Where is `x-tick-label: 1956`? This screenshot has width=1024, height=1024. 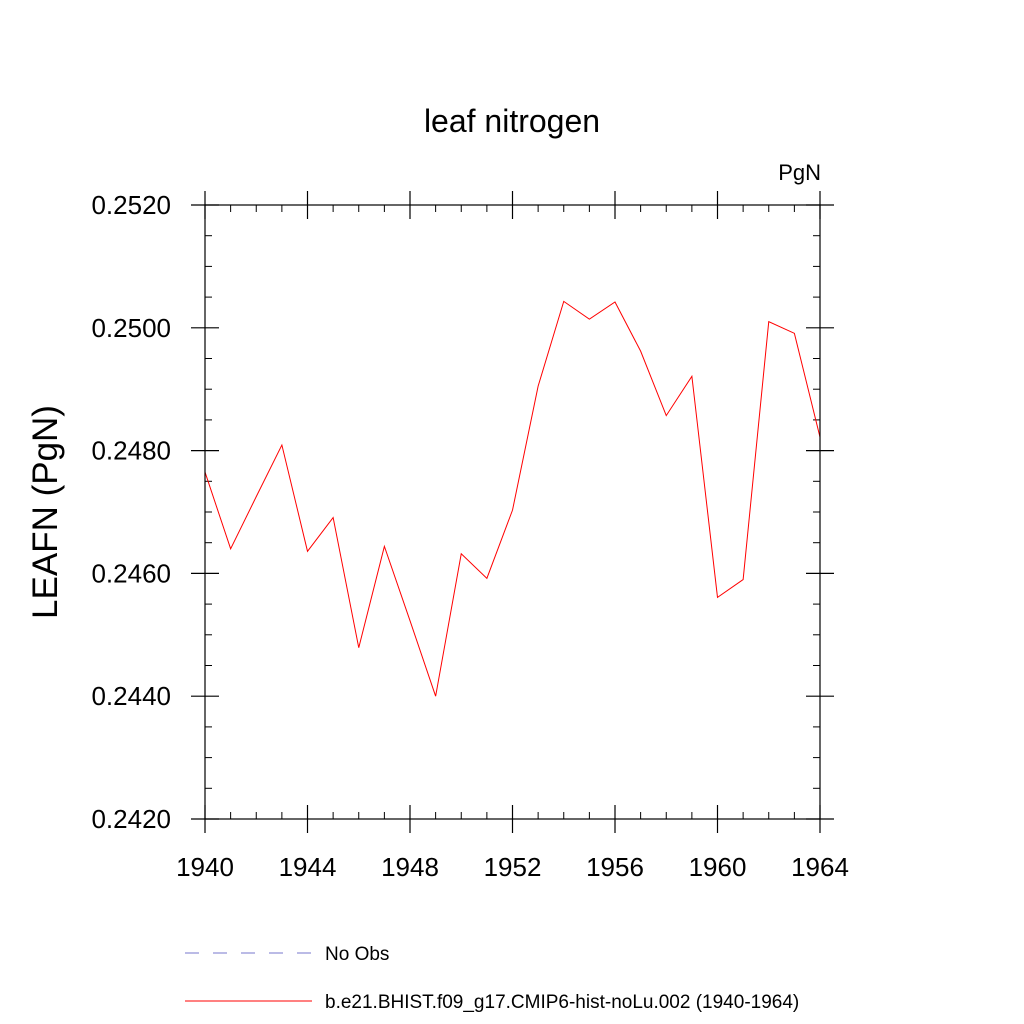 x-tick-label: 1956 is located at coordinates (615, 867).